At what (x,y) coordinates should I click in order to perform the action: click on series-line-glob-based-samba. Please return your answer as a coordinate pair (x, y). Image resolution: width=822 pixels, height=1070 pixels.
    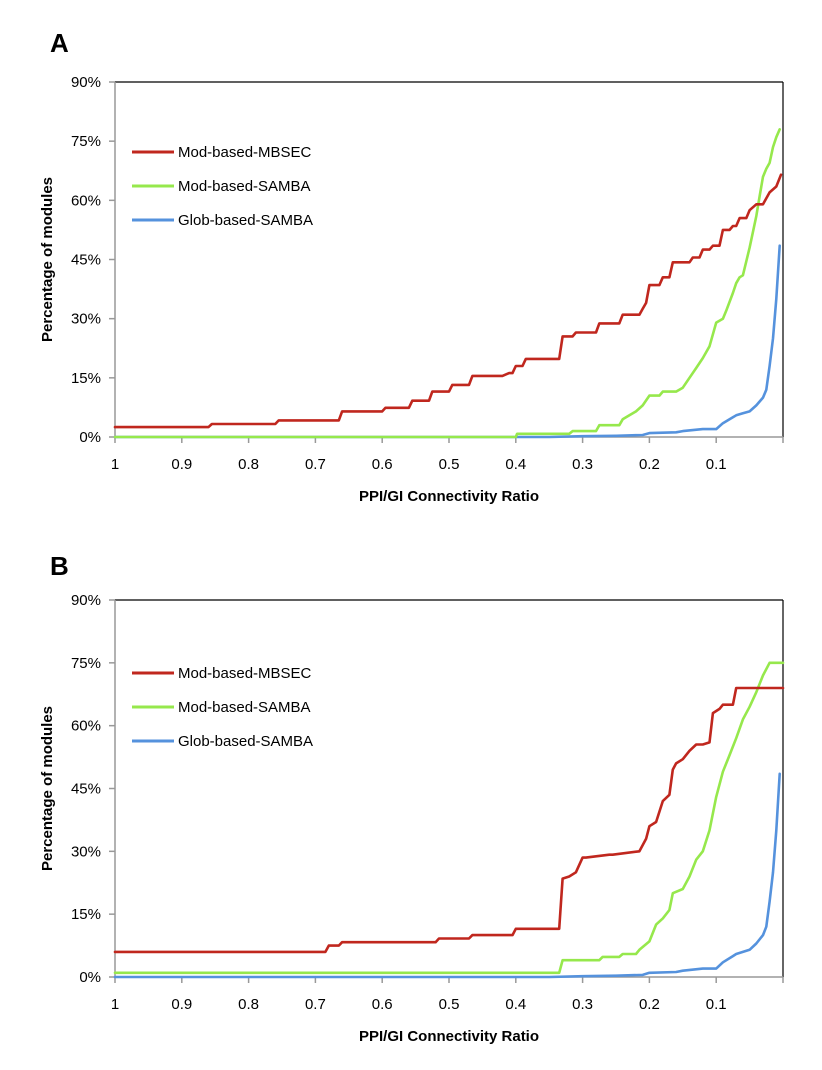
    Looking at the image, I should click on (447, 341).